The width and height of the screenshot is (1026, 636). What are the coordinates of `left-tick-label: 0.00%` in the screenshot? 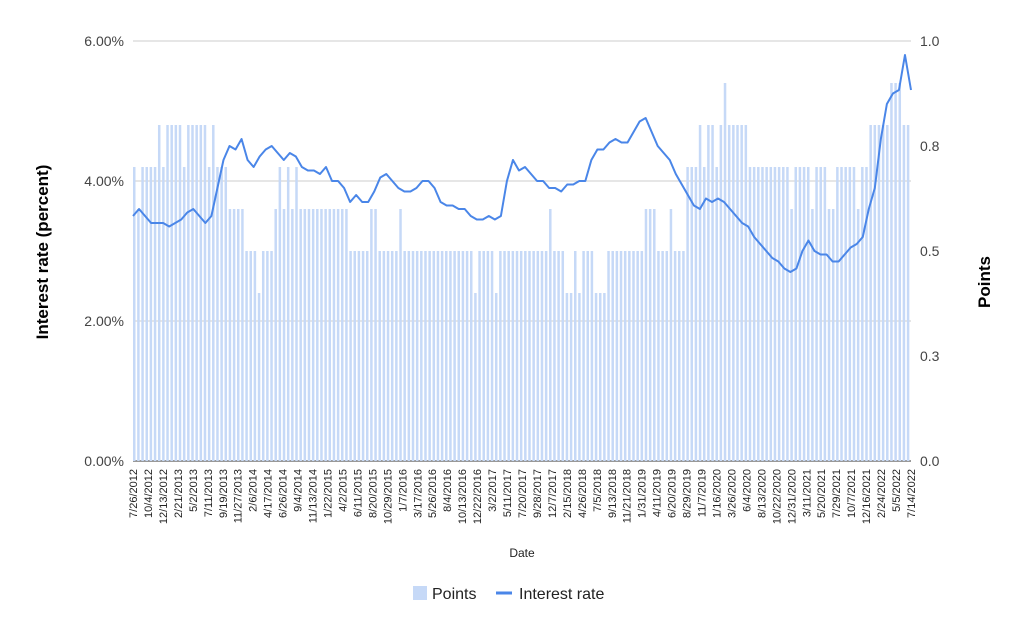 It's located at (104, 461).